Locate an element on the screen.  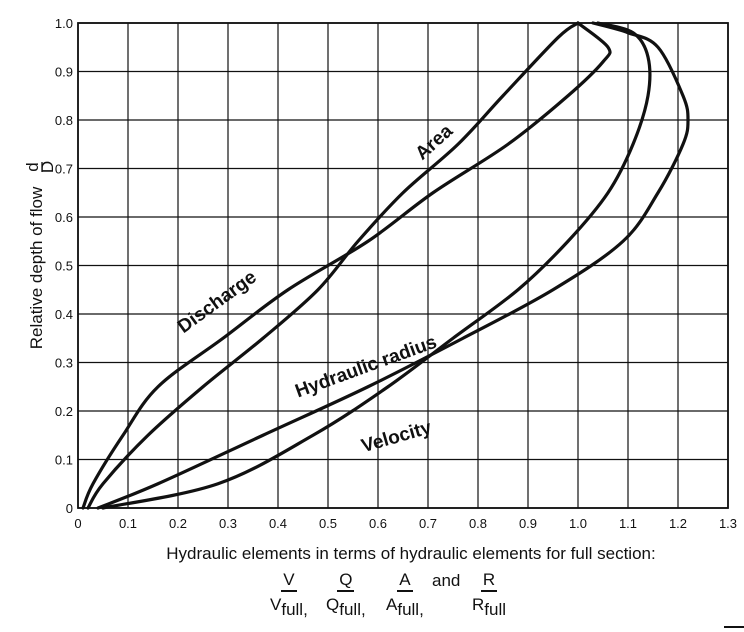
ratio-discharge-num: Q is located at coordinates (346, 581).